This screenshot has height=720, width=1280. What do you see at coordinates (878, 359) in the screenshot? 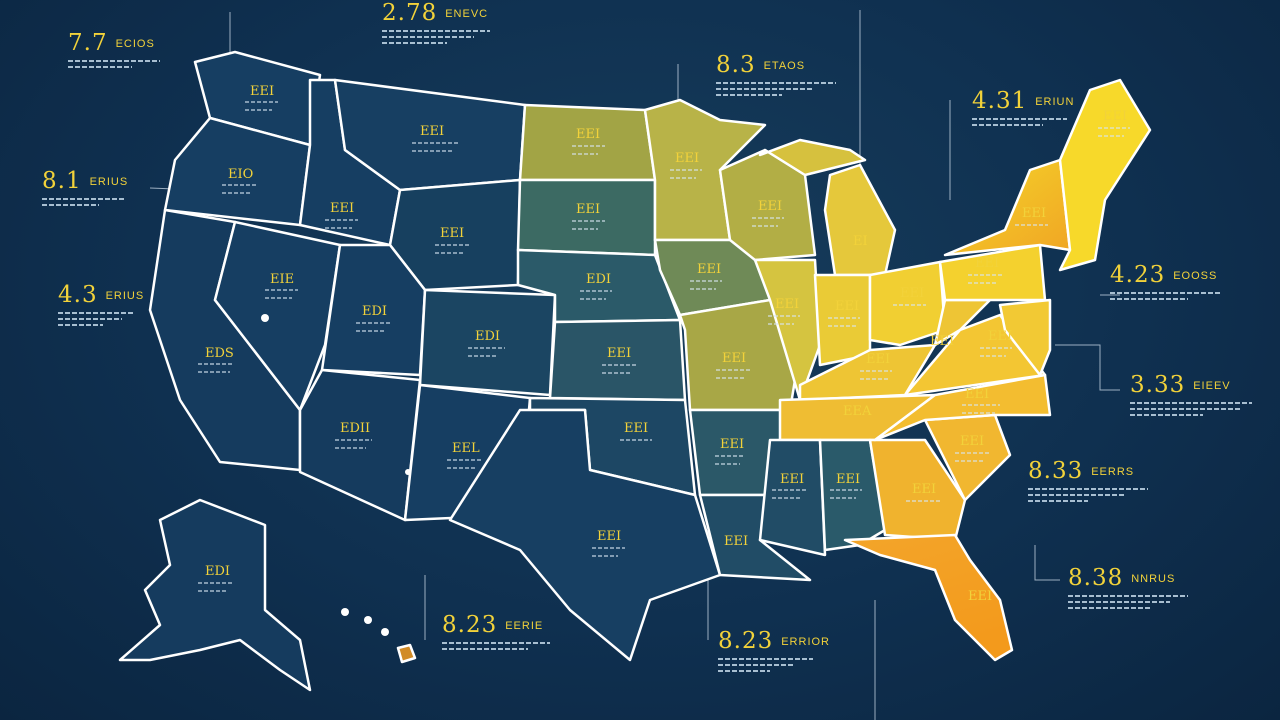
I see `label-ky: EEI` at bounding box center [878, 359].